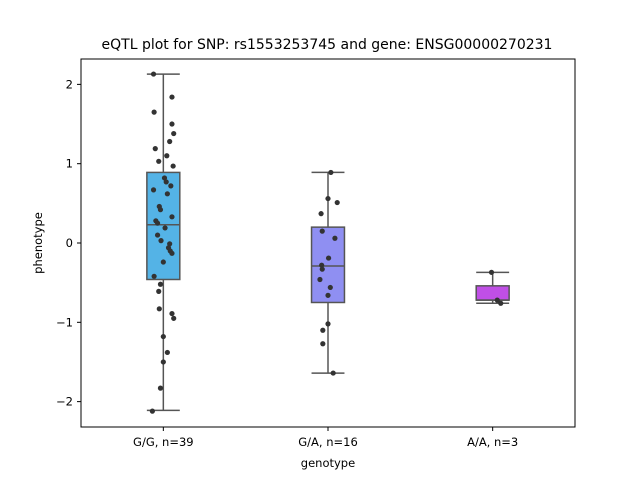  I want to click on y-tick-label: −2, so click(64, 402).